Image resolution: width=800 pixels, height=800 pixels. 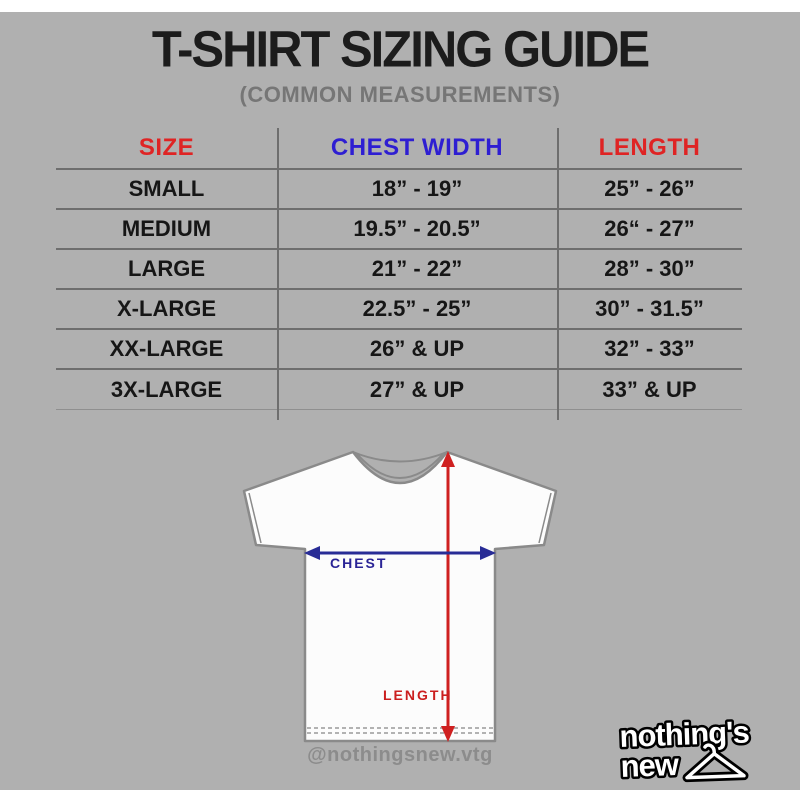 I want to click on table-header-row: SIZE CHEST WIDTH LENGTH, so click(x=399, y=149).